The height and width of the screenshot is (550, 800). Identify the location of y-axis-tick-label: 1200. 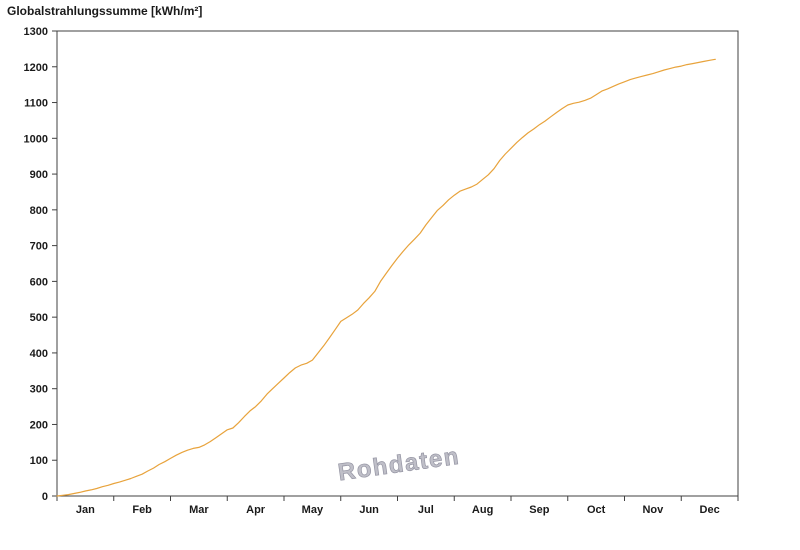
(36, 68).